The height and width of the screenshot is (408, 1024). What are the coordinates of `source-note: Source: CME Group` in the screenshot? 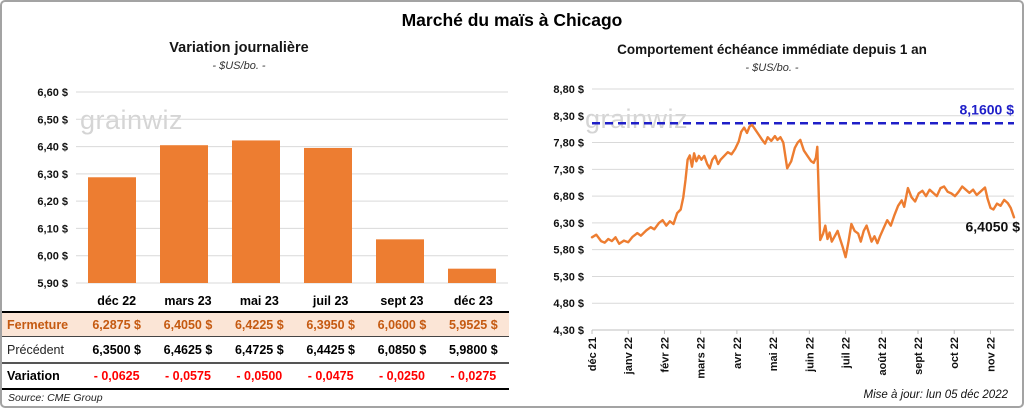 It's located at (55, 398).